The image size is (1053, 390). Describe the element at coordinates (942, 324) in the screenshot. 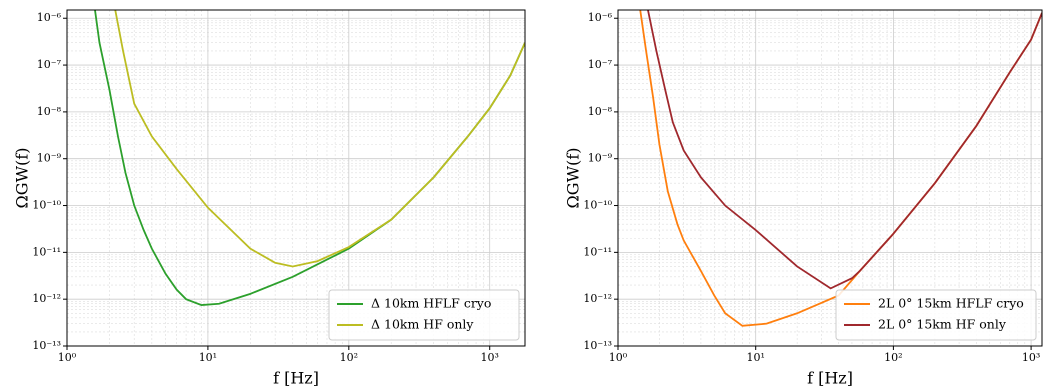

I see `legend-label: 2L 0° 15km HF only` at that location.